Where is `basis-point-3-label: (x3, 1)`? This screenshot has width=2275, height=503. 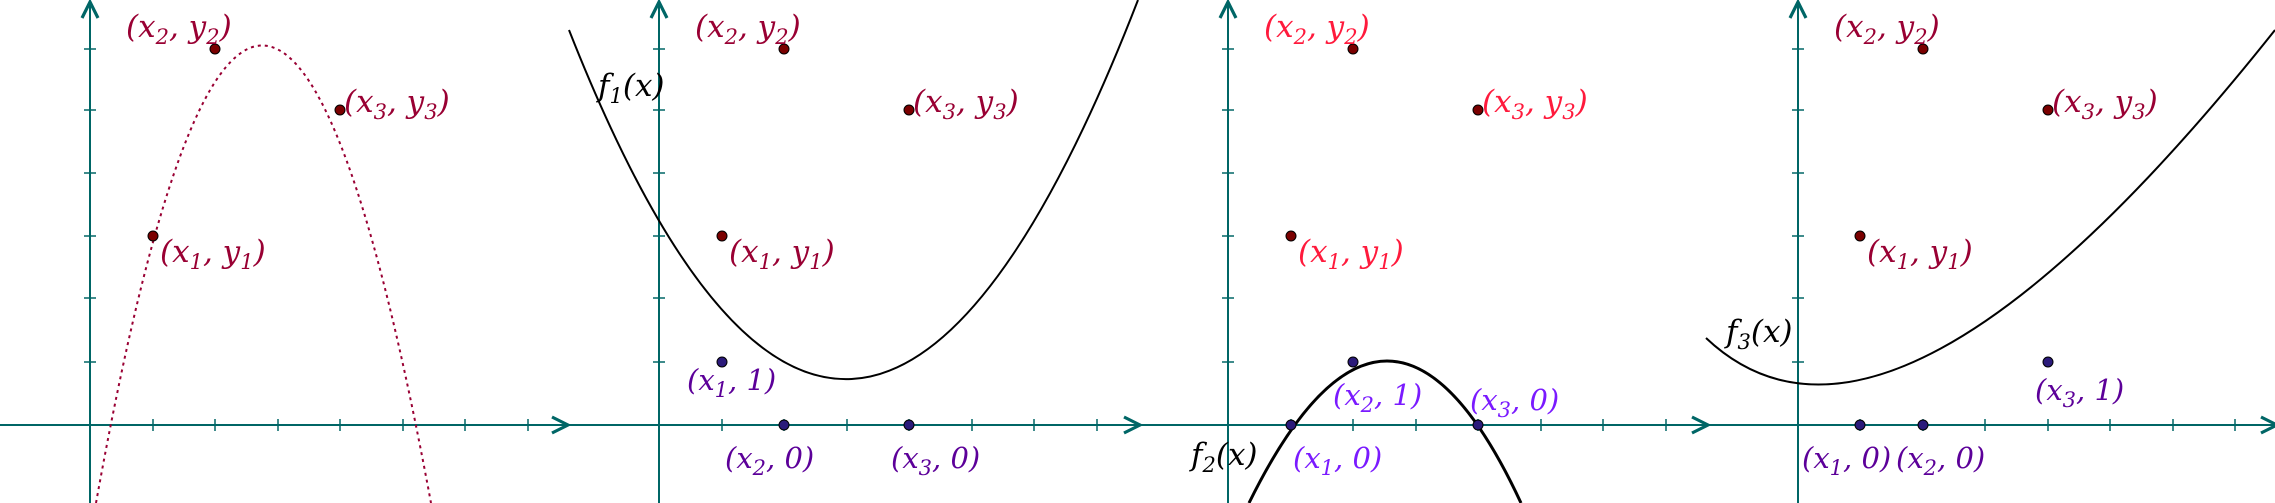
basis-point-3-label: (x3, 1) is located at coordinates (2079, 392).